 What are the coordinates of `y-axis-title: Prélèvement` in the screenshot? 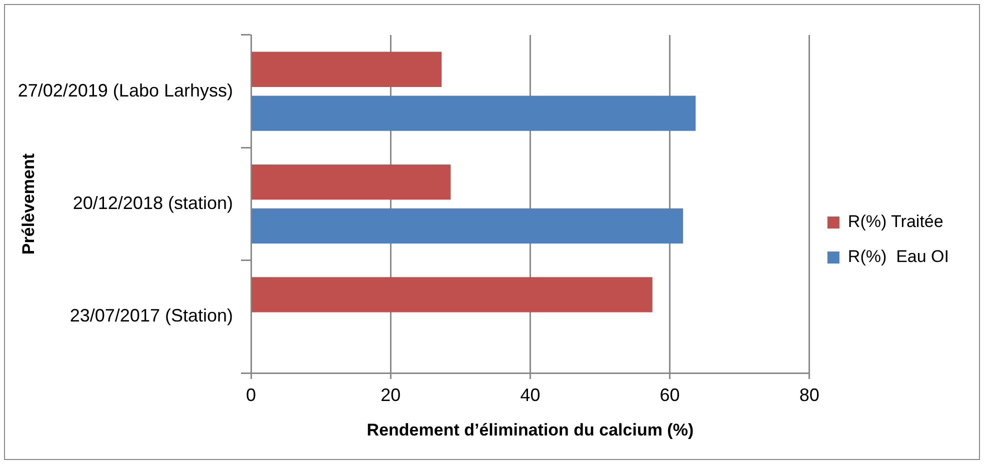 It's located at (28, 204).